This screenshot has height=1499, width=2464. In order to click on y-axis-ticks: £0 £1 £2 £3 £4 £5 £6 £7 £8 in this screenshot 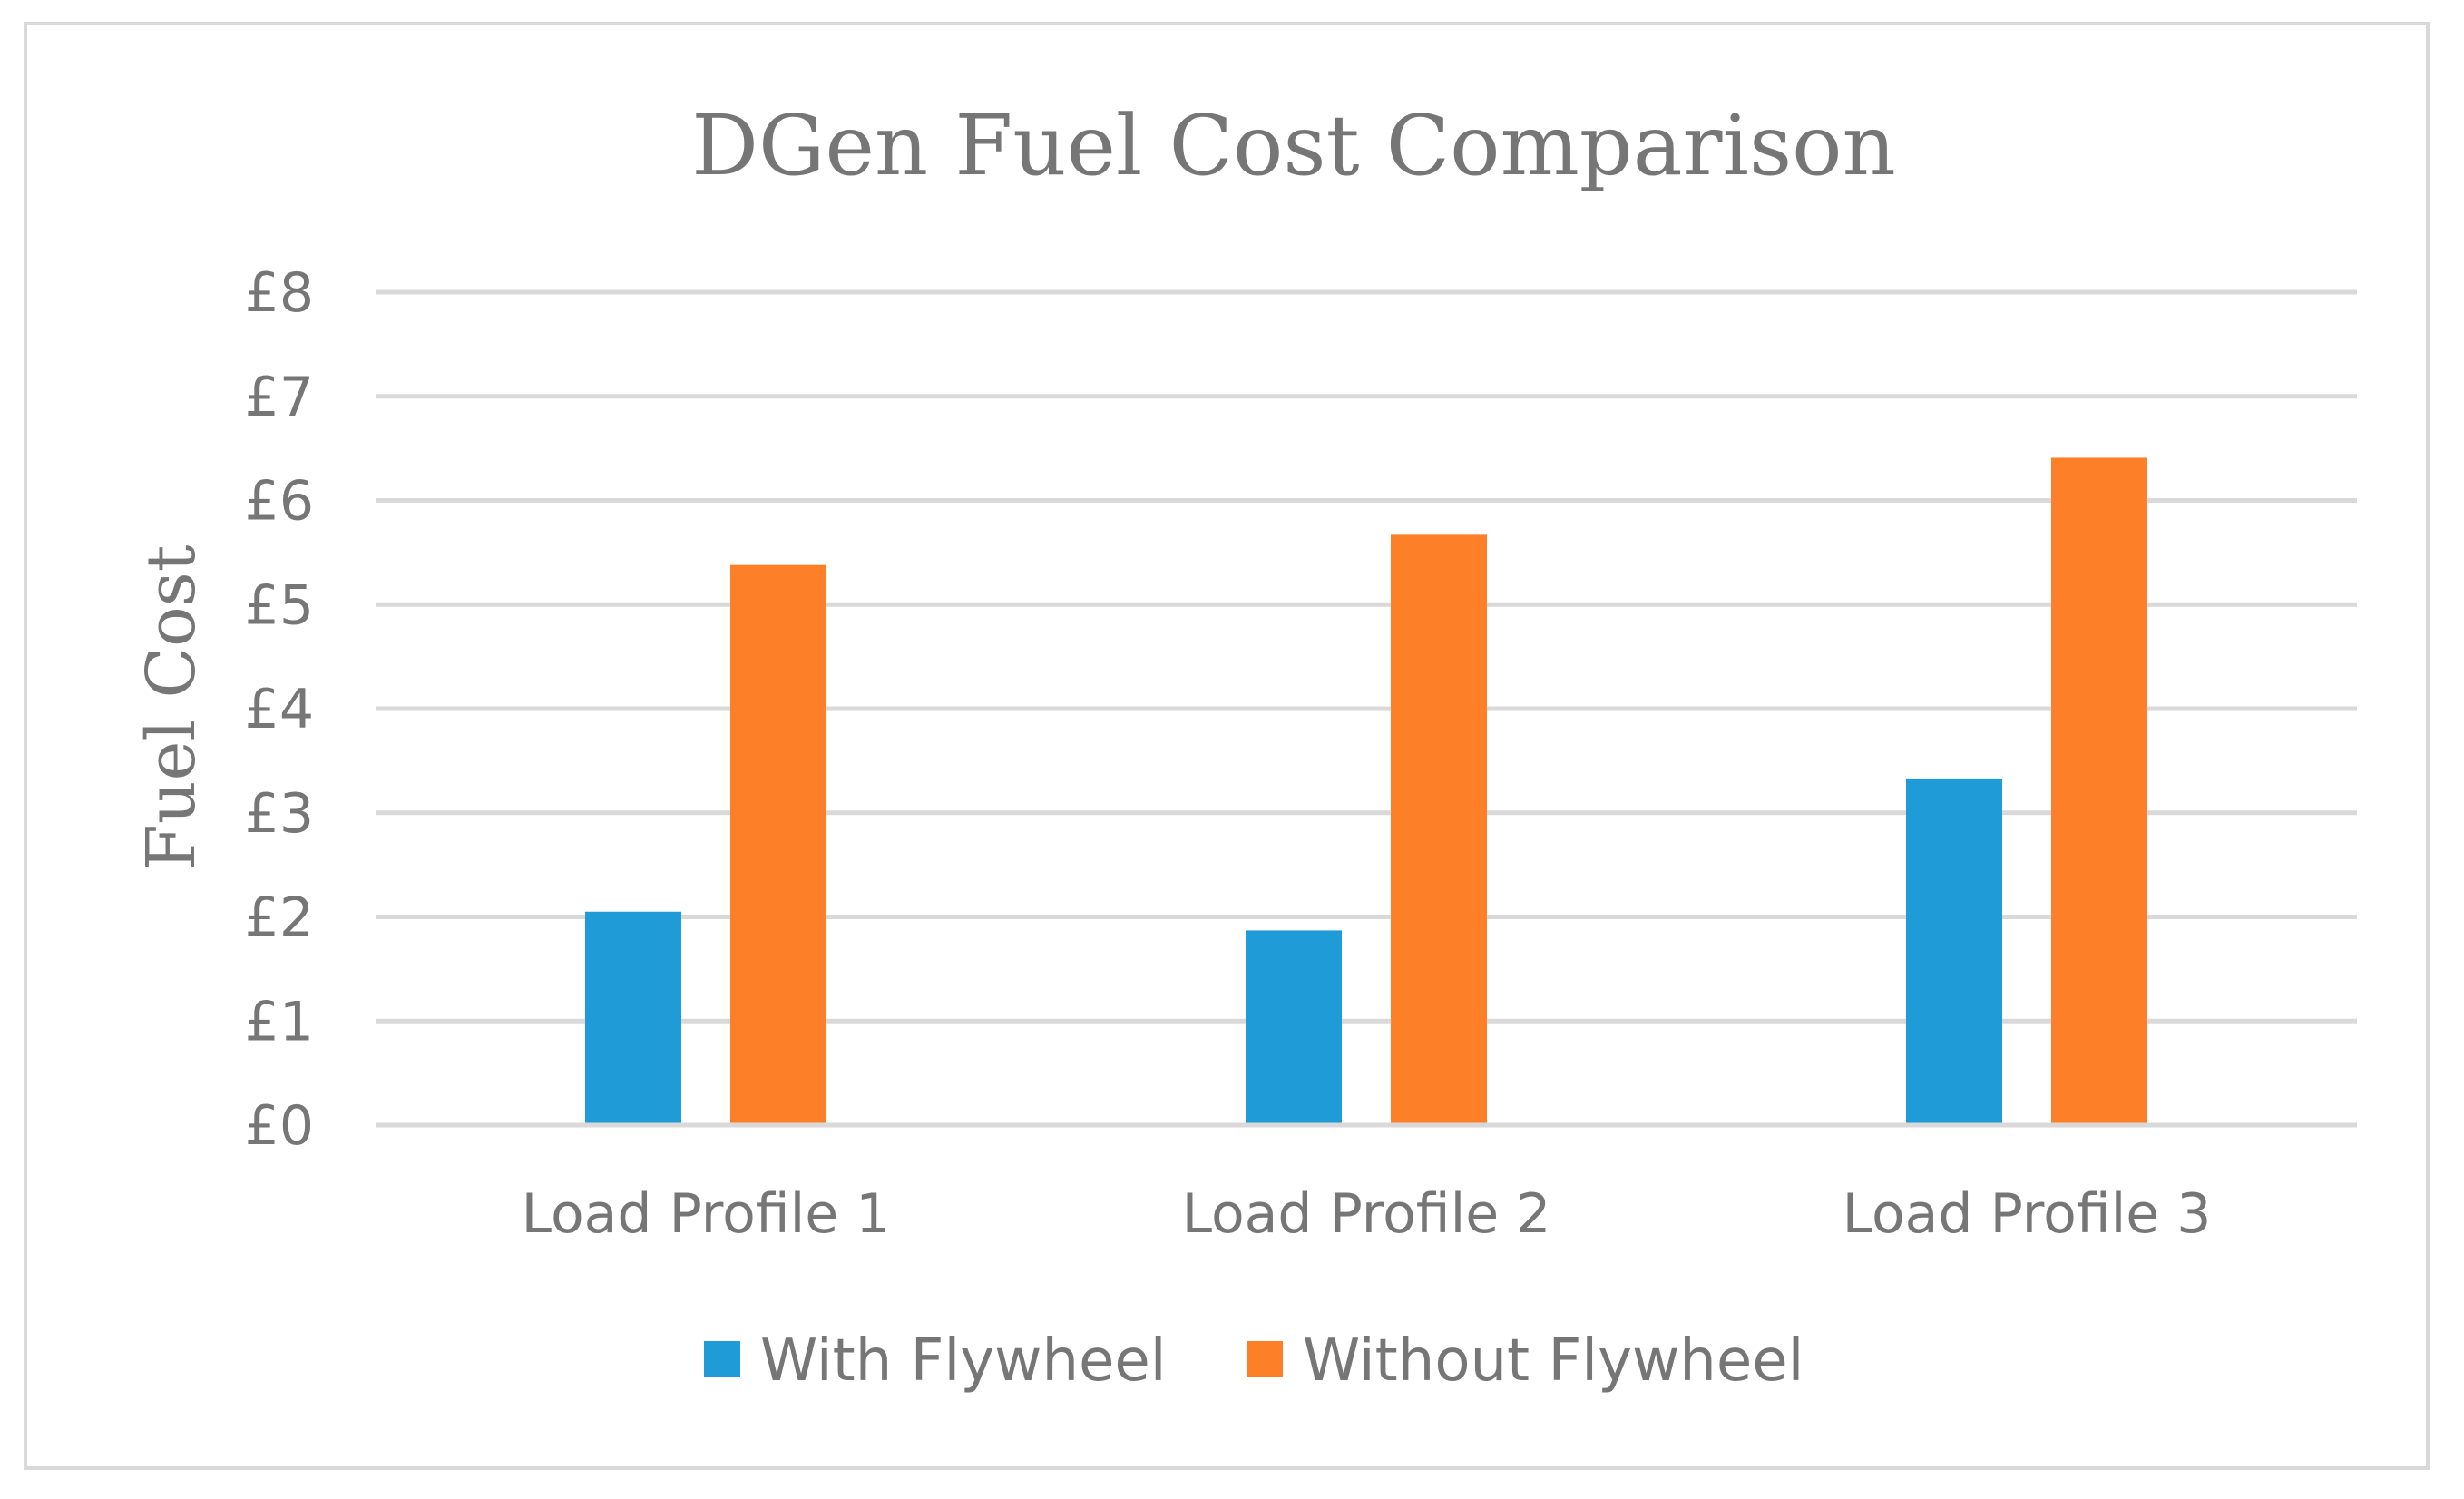, I will do `click(279, 709)`.